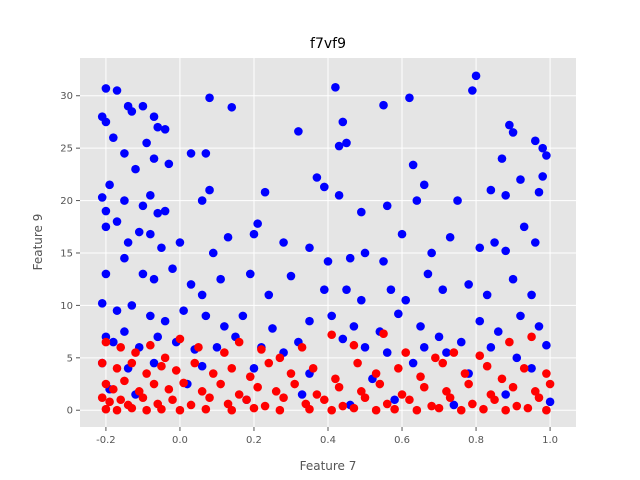 This screenshot has height=480, width=640. I want to click on x-tick-label: 0.2, so click(254, 440).